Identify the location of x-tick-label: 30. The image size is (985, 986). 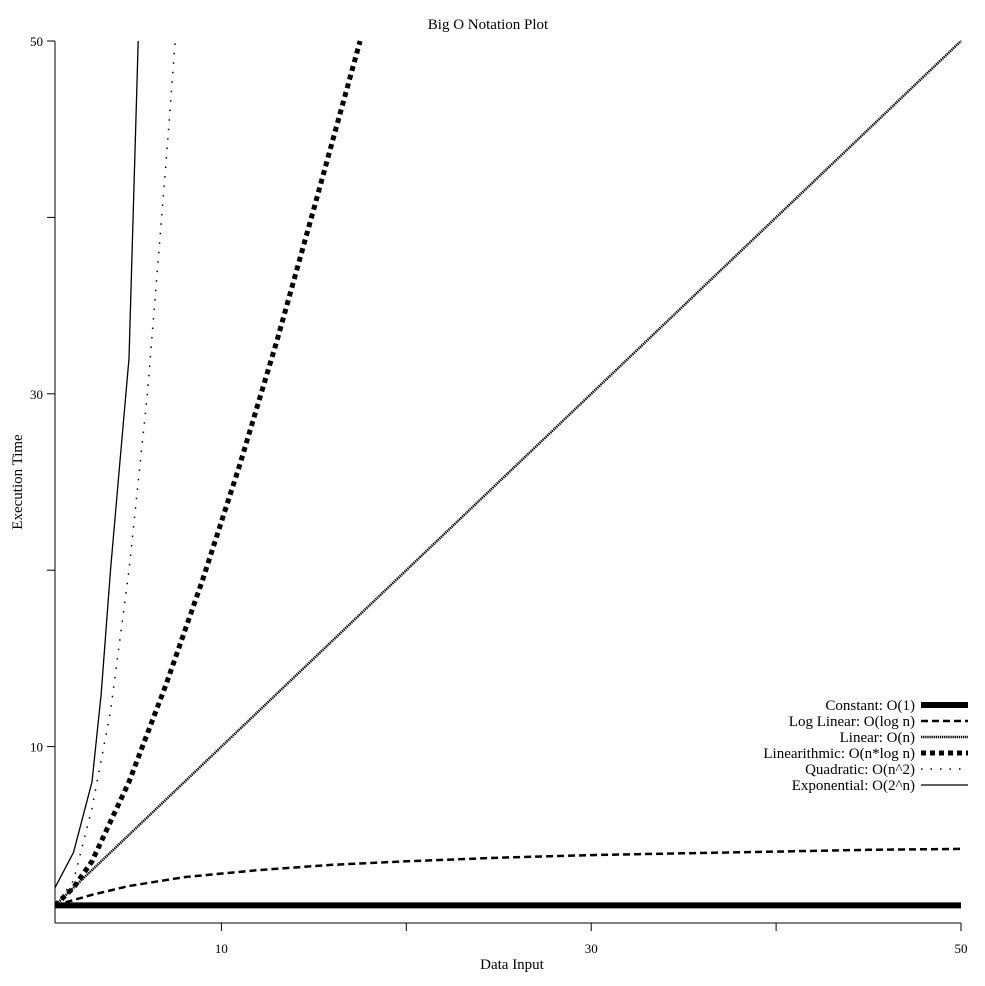
(591, 948).